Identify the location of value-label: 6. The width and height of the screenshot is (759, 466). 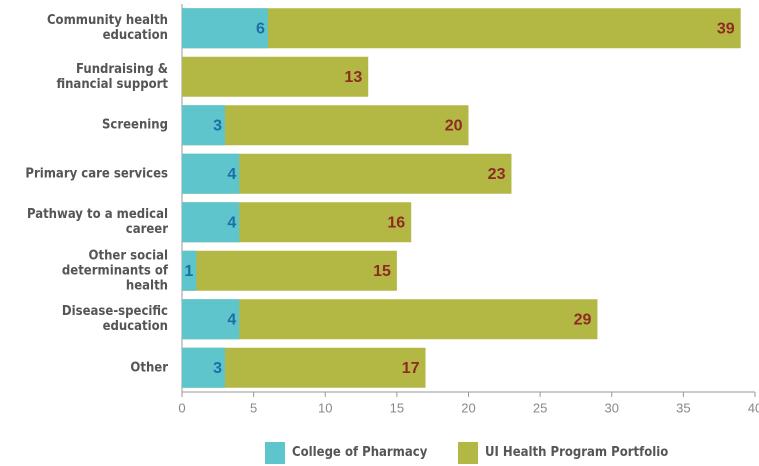
(260, 28).